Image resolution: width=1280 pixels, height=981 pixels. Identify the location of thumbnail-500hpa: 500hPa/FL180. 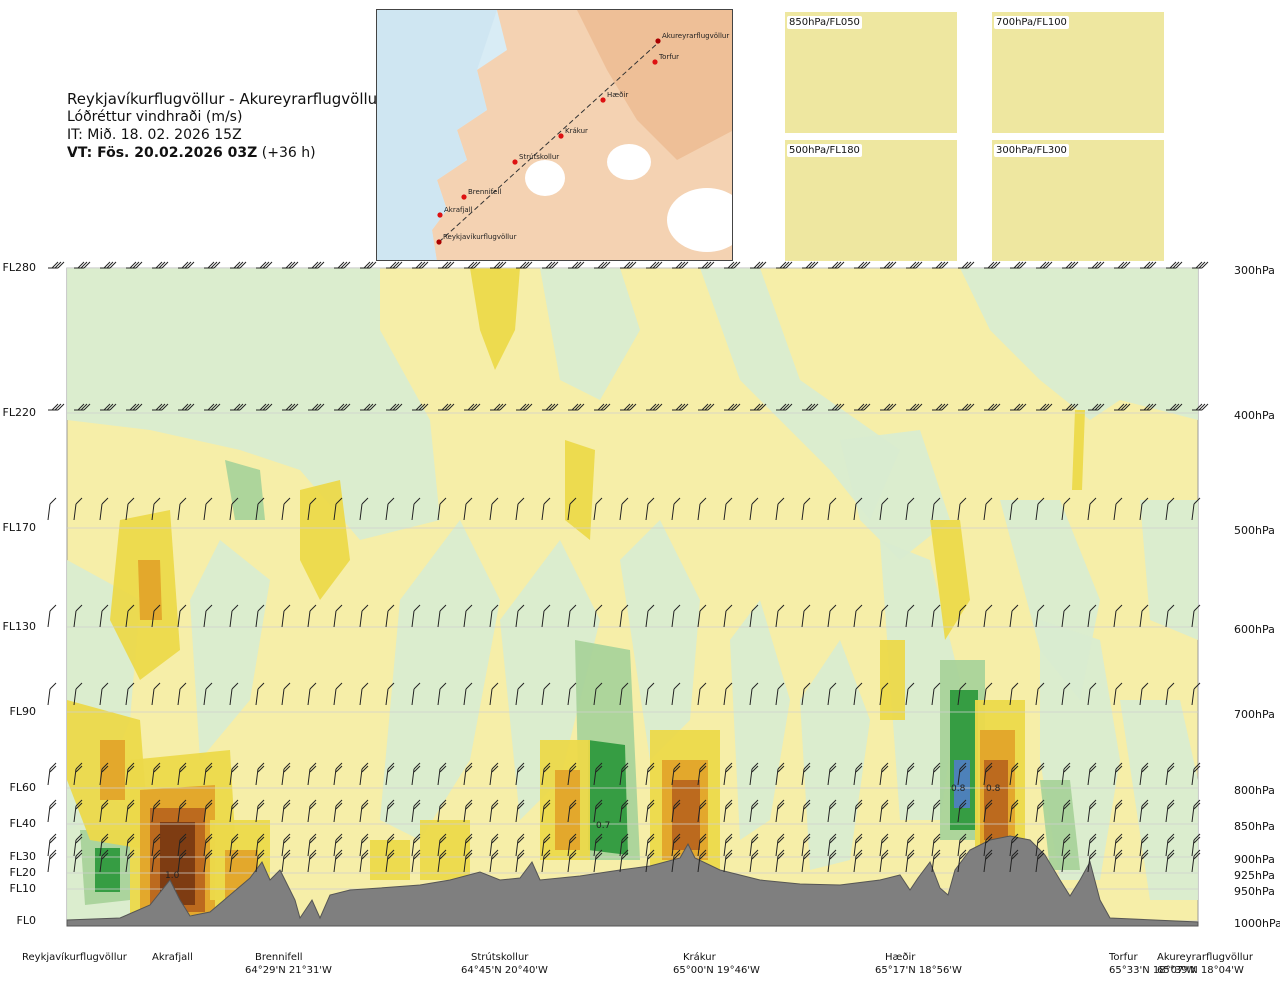
(871, 200).